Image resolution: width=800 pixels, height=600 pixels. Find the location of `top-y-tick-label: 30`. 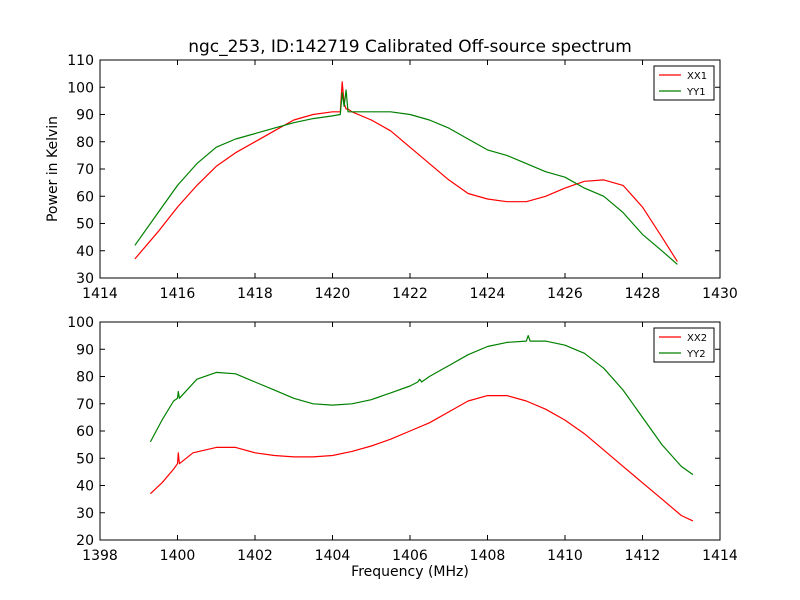

top-y-tick-label: 30 is located at coordinates (85, 279).